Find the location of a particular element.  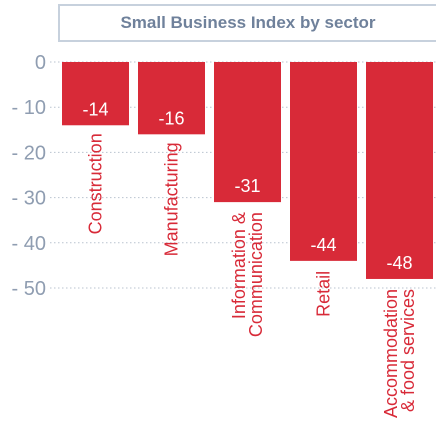

category-label-line: Retail is located at coordinates (324, 294).